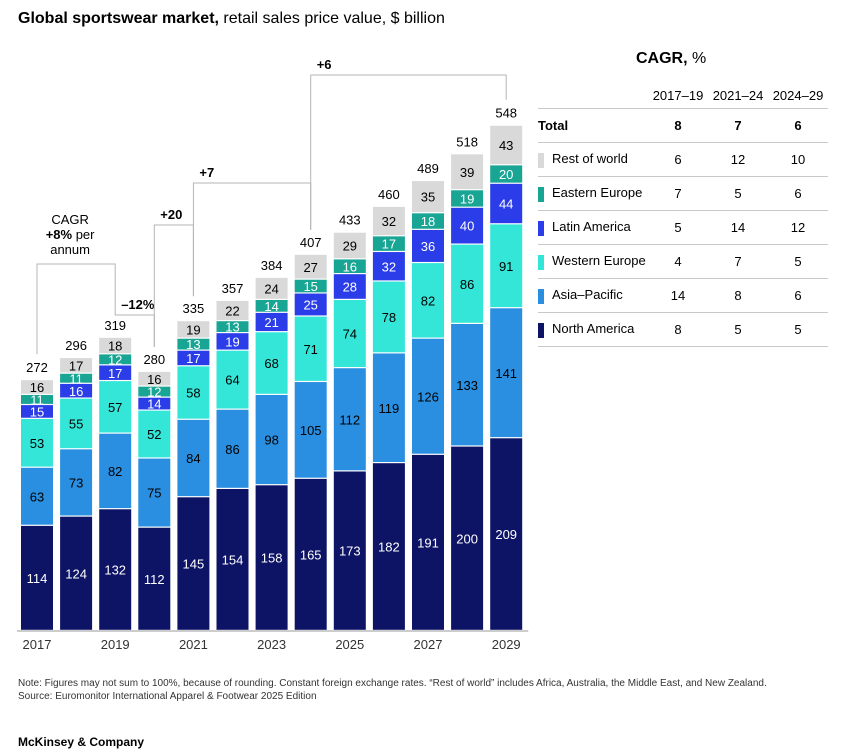 The image size is (841, 752). I want to click on chart-title-subtitle: retail sales price value, $ billion, so click(334, 18).